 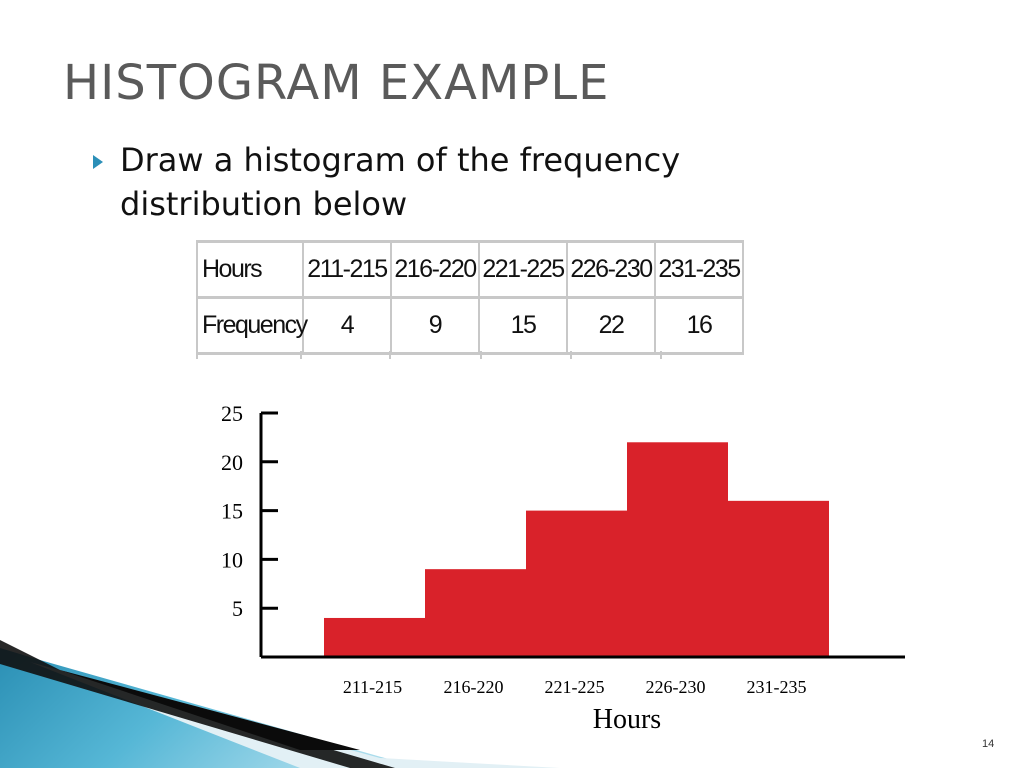 I want to click on slide-decoration, so click(x=280, y=704).